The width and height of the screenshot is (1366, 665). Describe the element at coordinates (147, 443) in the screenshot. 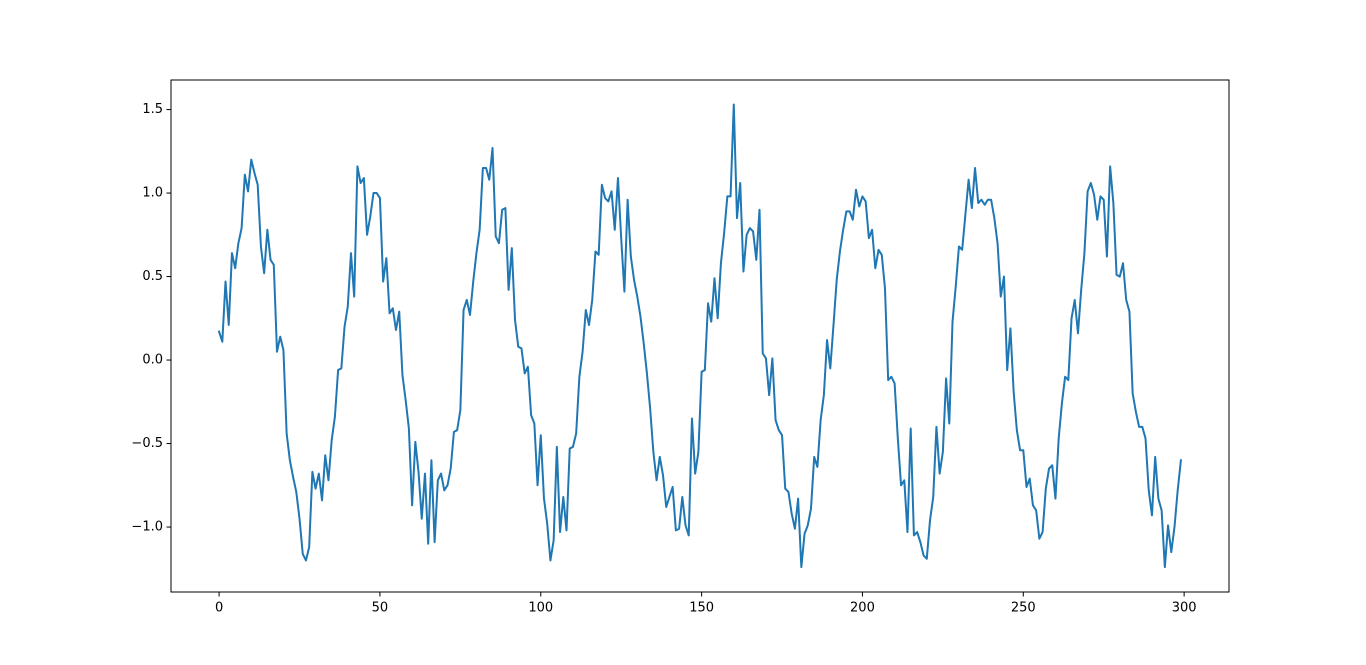

I see `y-tick-label: −0.5` at that location.